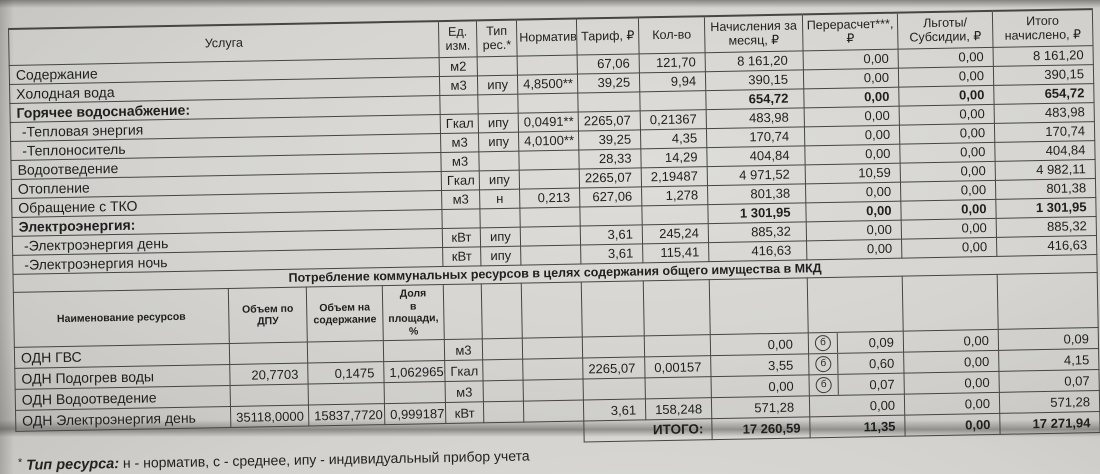 Image resolution: width=1100 pixels, height=474 pixels. Describe the element at coordinates (881, 342) in the screenshot. I see `cell-recalc-value: 0,09` at that location.